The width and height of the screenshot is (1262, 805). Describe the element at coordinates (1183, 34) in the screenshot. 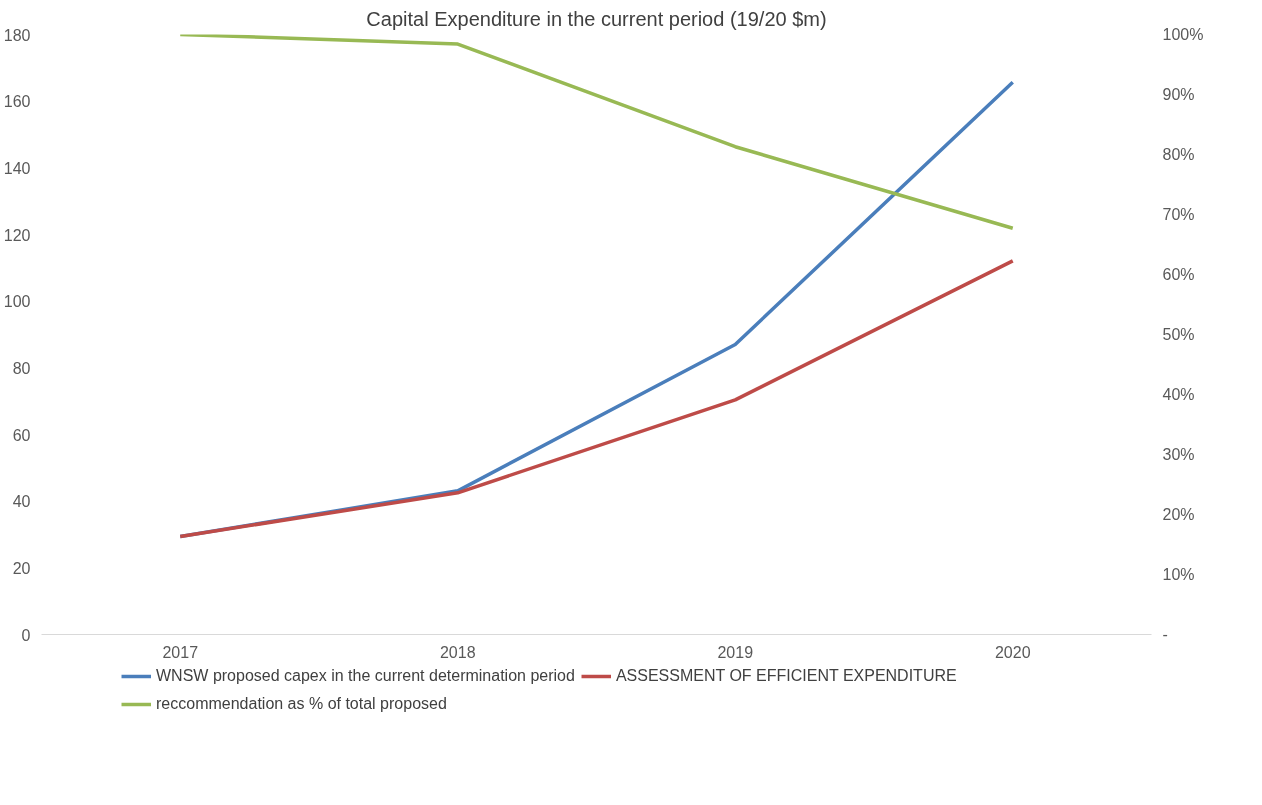

I see `y2-tick-label: 100%` at that location.